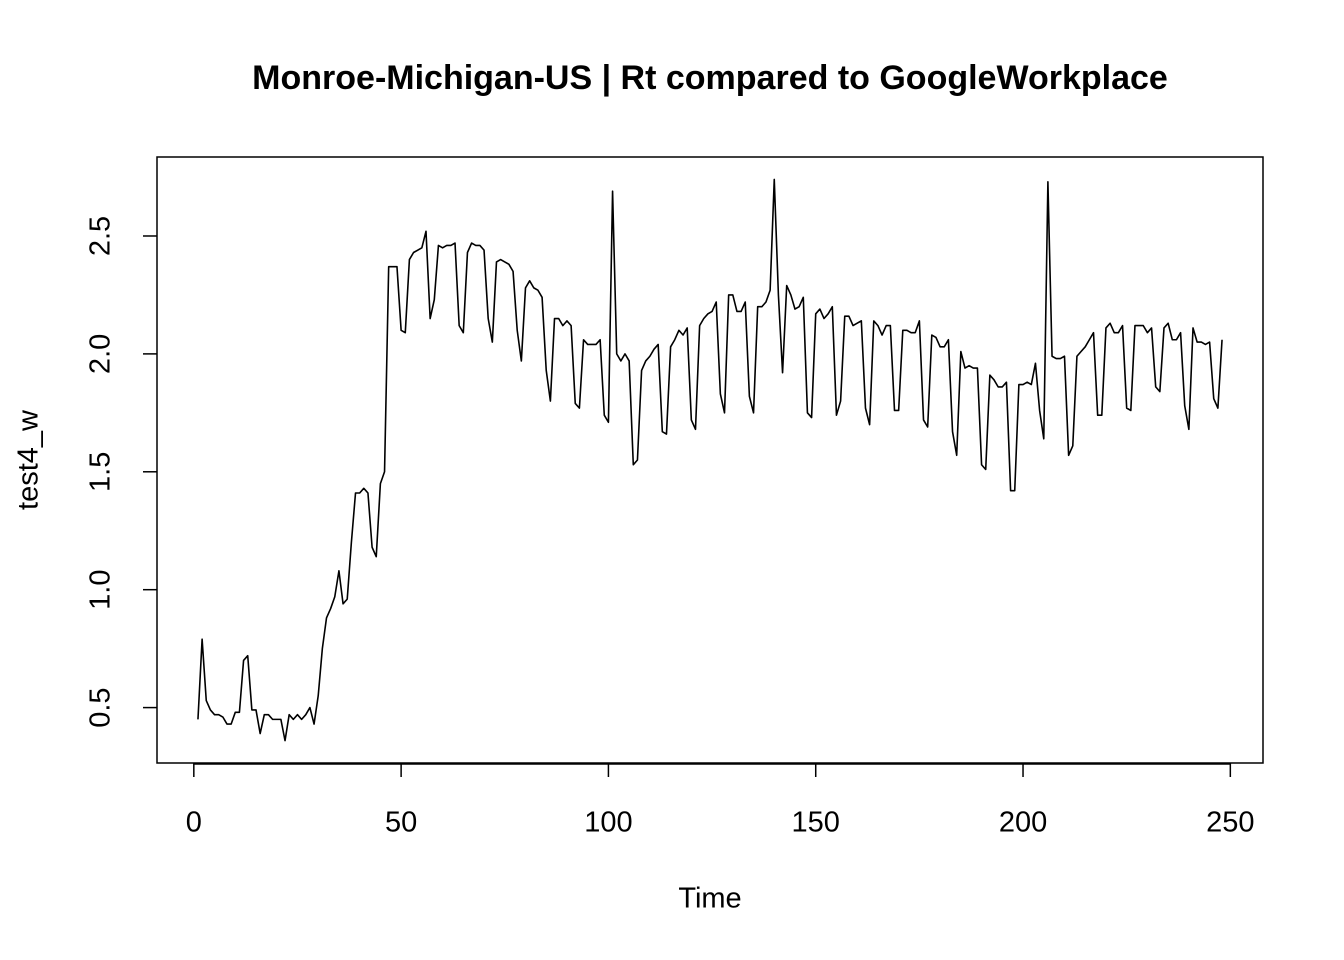 This screenshot has width=1344, height=960. I want to click on x-tick-label: 0, so click(194, 823).